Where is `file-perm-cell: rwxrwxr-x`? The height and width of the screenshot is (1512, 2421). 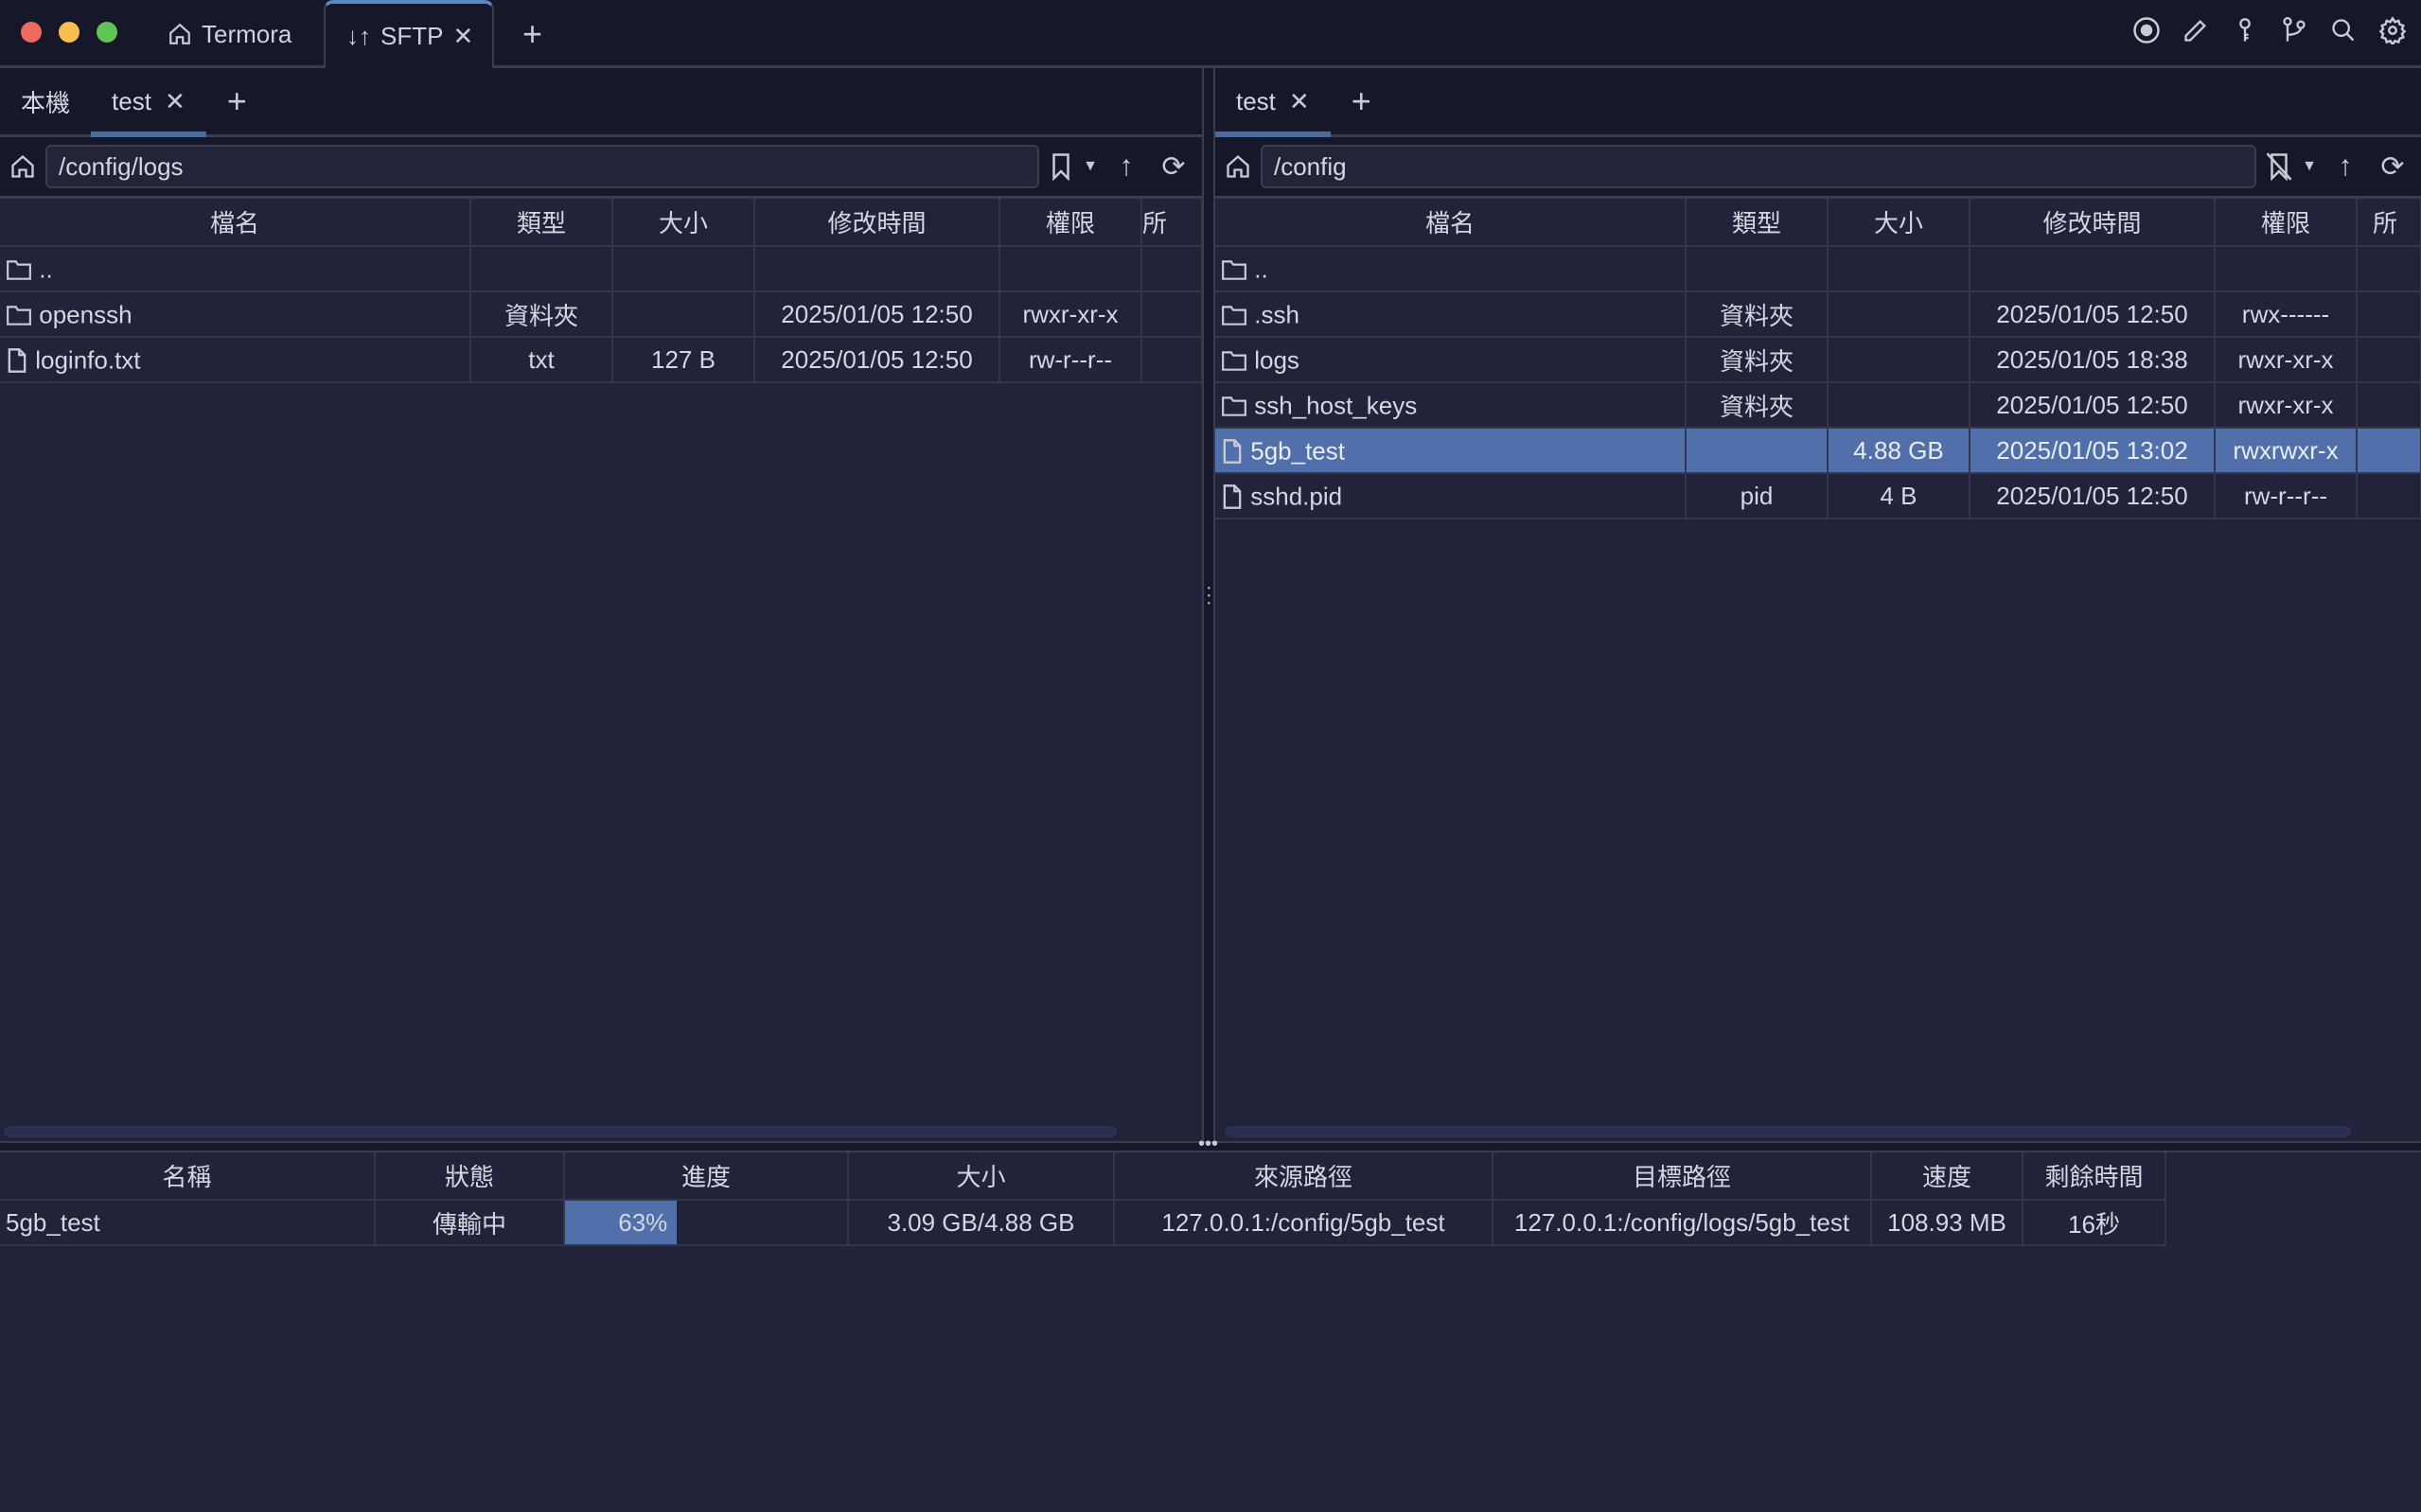
file-perm-cell: rwxrwxr-x is located at coordinates (2287, 451).